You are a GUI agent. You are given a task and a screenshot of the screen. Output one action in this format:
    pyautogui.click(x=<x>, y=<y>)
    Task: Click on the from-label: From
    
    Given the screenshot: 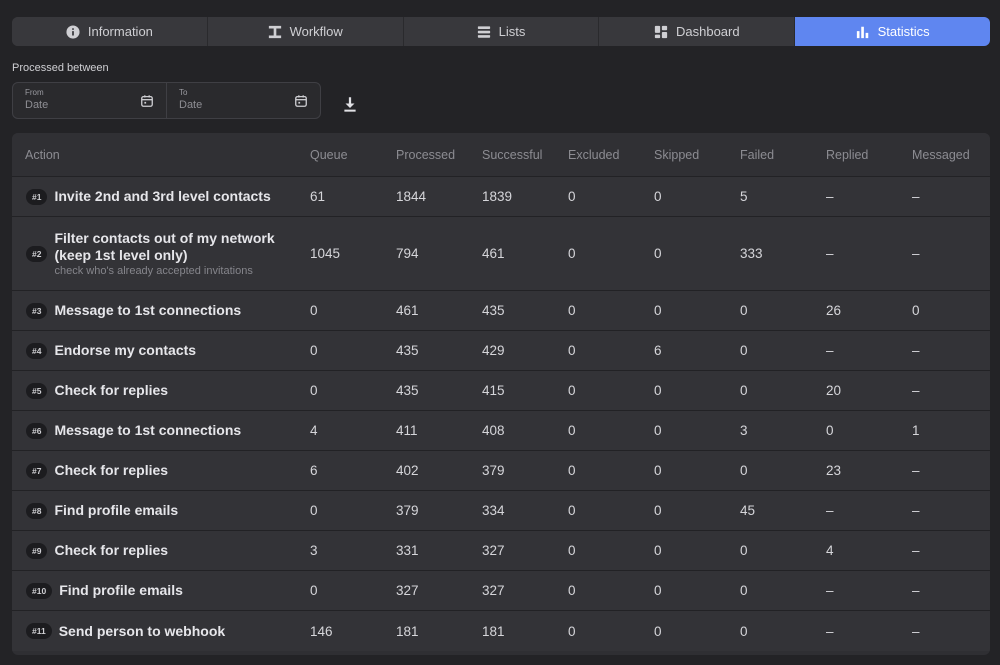 What is the action you would take?
    pyautogui.click(x=34, y=92)
    